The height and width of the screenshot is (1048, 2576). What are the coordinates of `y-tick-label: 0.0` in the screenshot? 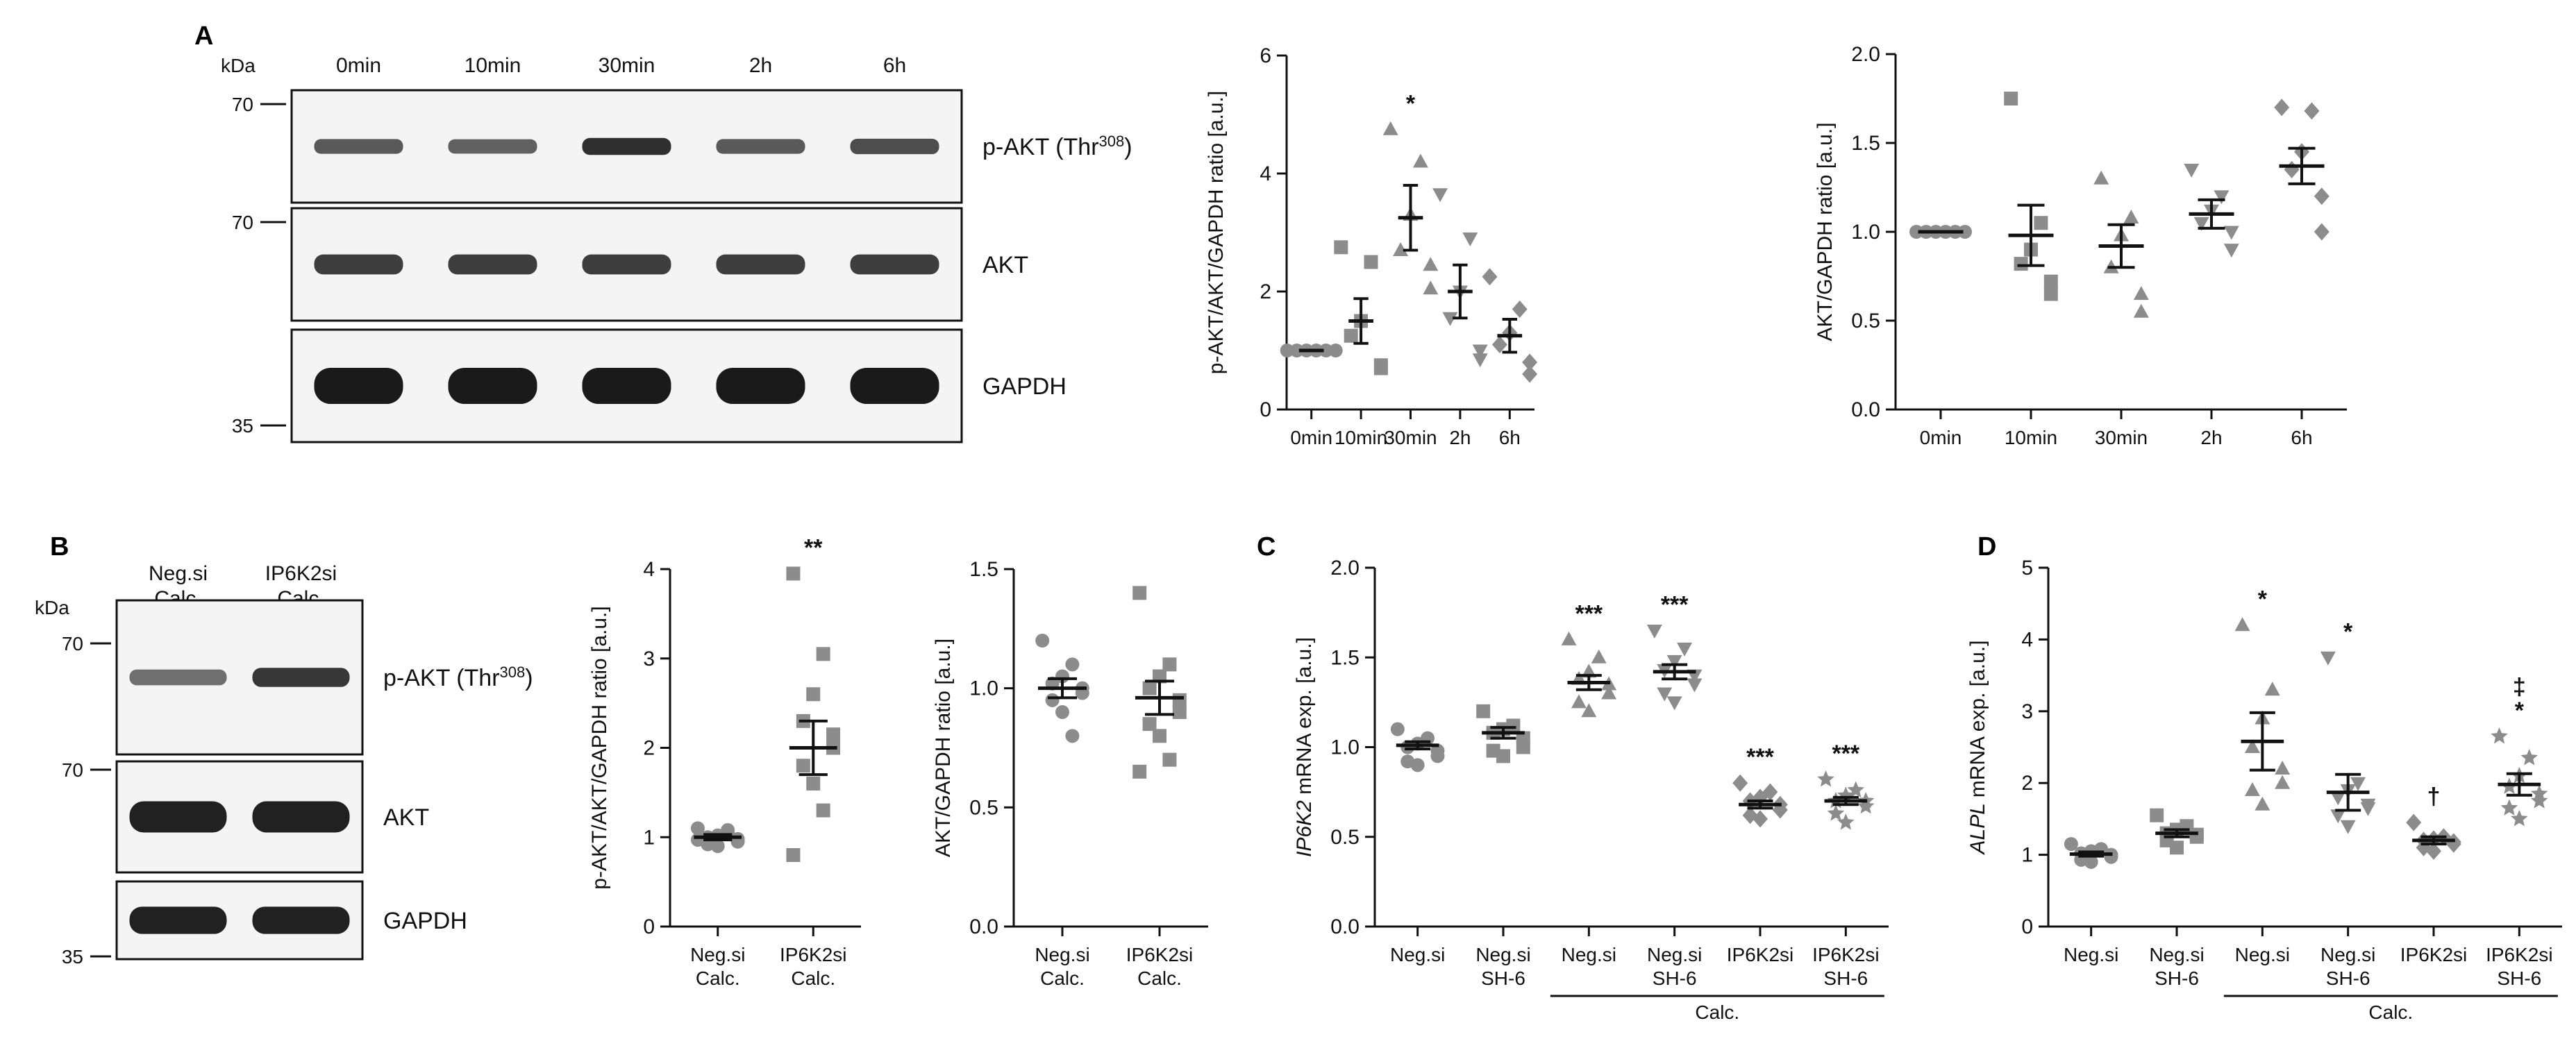 It's located at (1865, 409).